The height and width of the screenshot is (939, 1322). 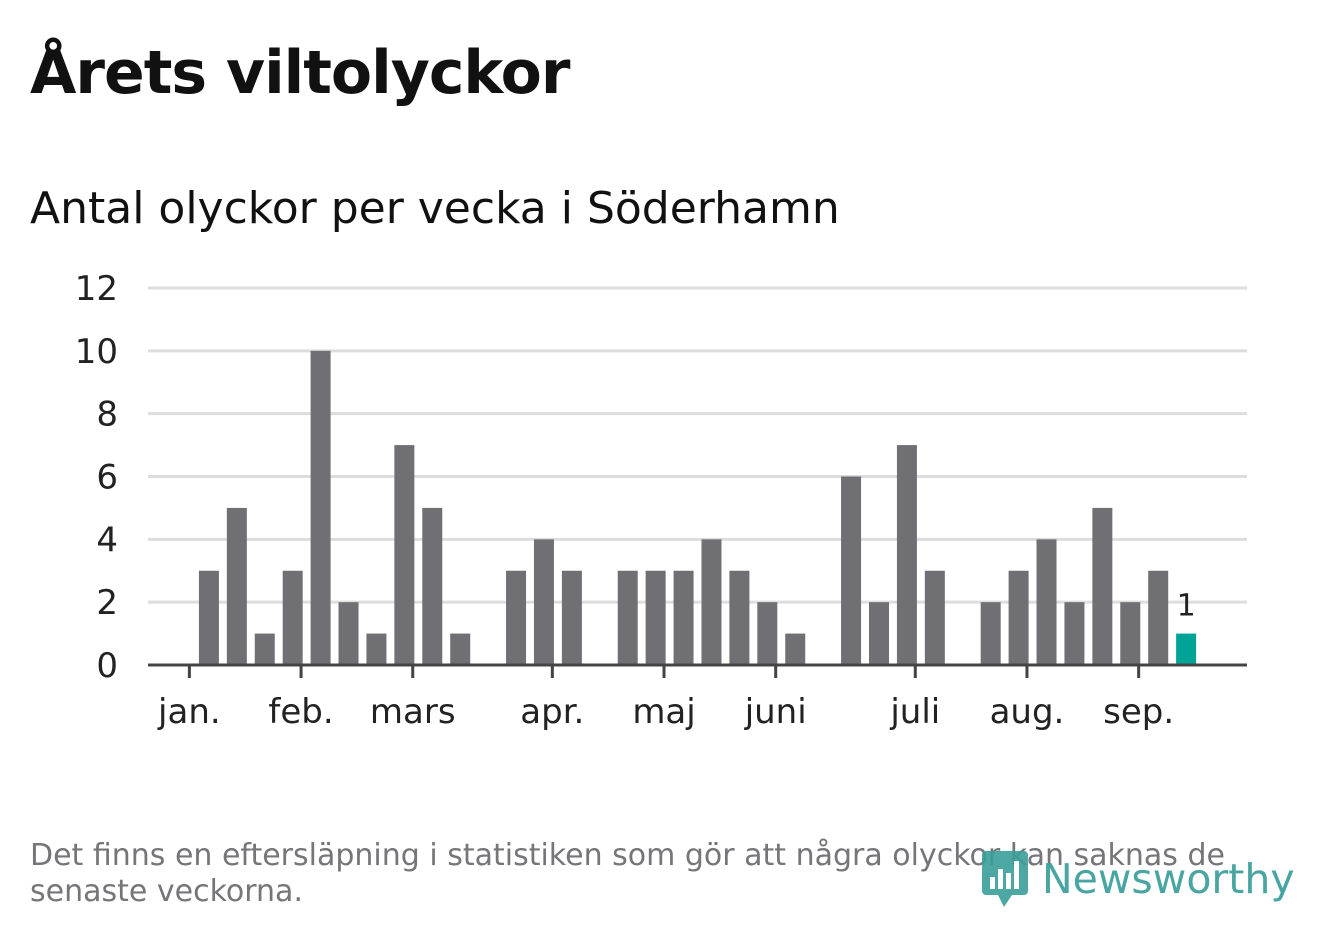 I want to click on newsworthy-logo: Newsworthy, so click(x=1137, y=879).